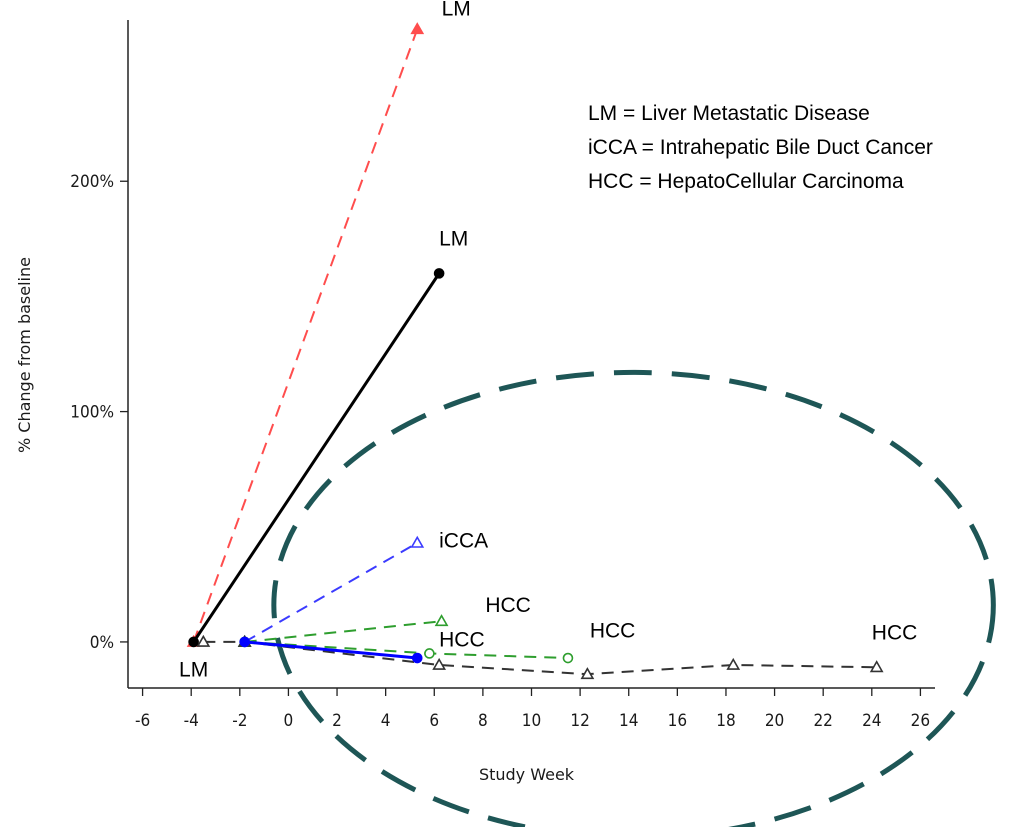  I want to click on x-tick-label: 8, so click(483, 721).